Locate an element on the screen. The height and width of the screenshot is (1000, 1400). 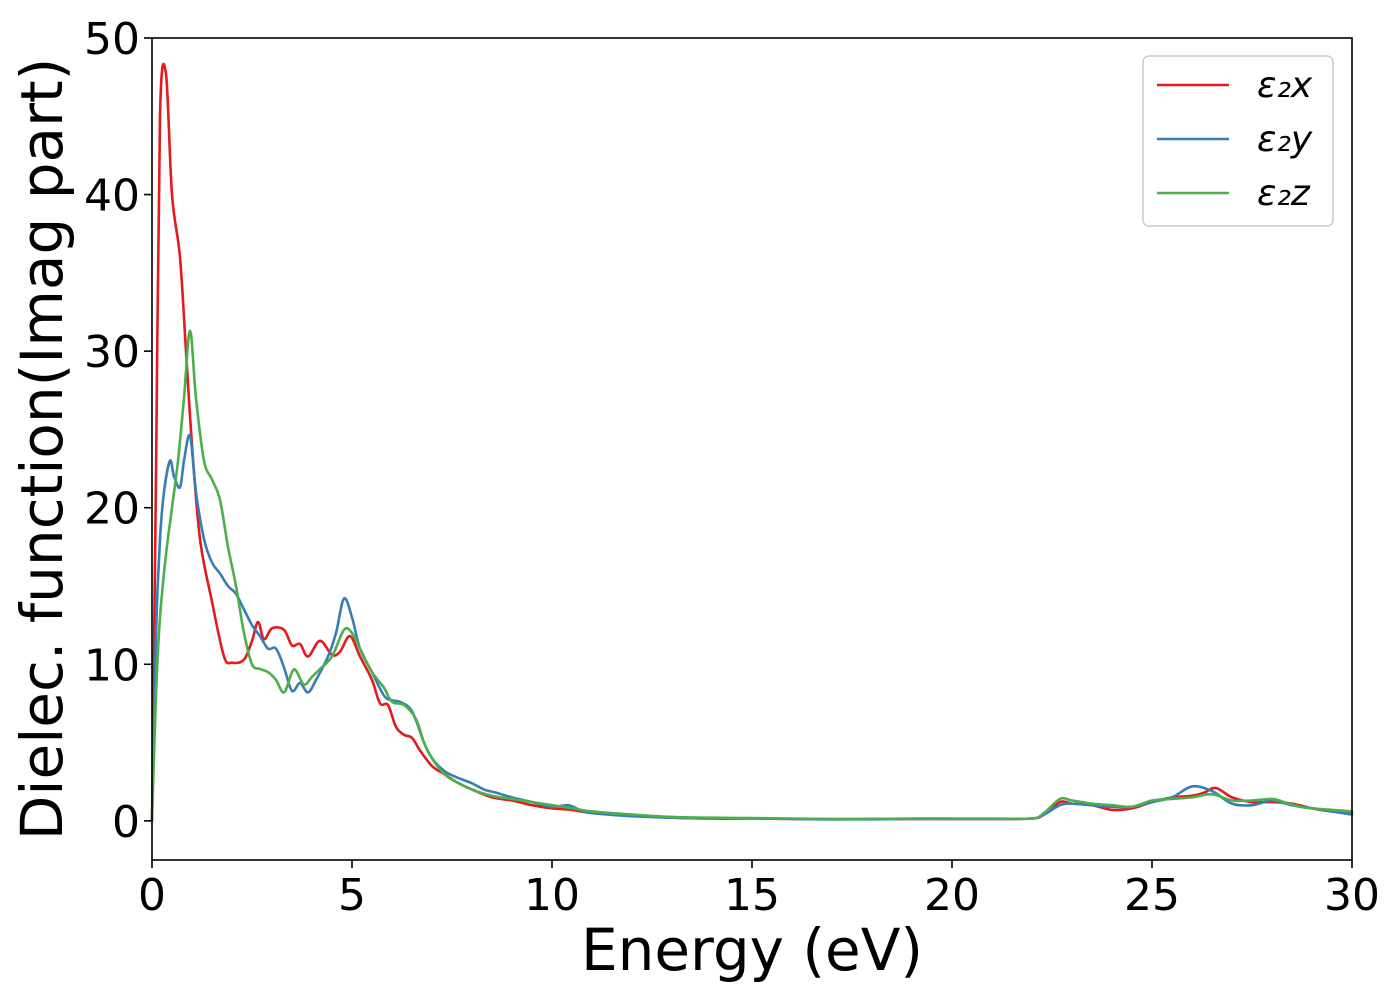
x-axis-title: Energy (eV) is located at coordinates (752, 950).